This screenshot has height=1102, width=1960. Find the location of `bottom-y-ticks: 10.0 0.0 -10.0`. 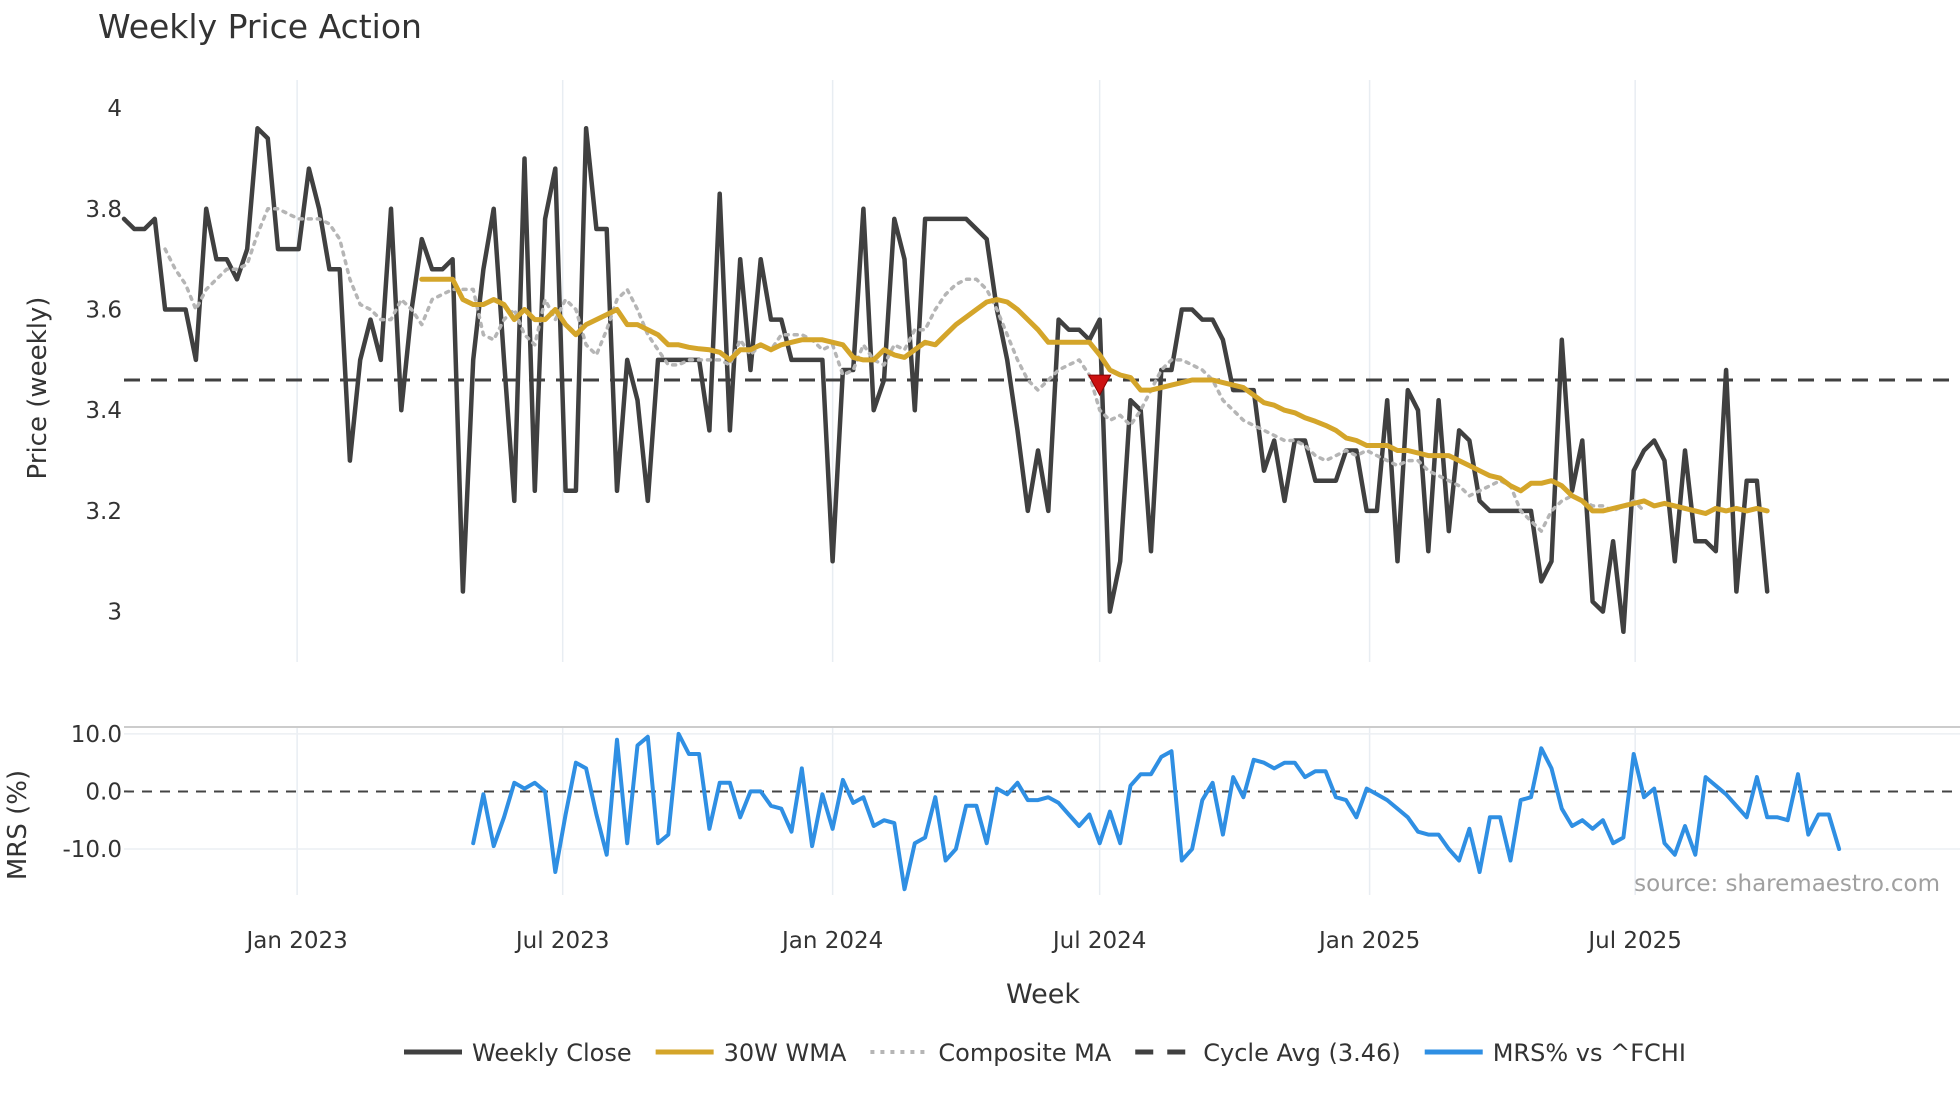

bottom-y-ticks: 10.0 0.0 -10.0 is located at coordinates (92, 792).